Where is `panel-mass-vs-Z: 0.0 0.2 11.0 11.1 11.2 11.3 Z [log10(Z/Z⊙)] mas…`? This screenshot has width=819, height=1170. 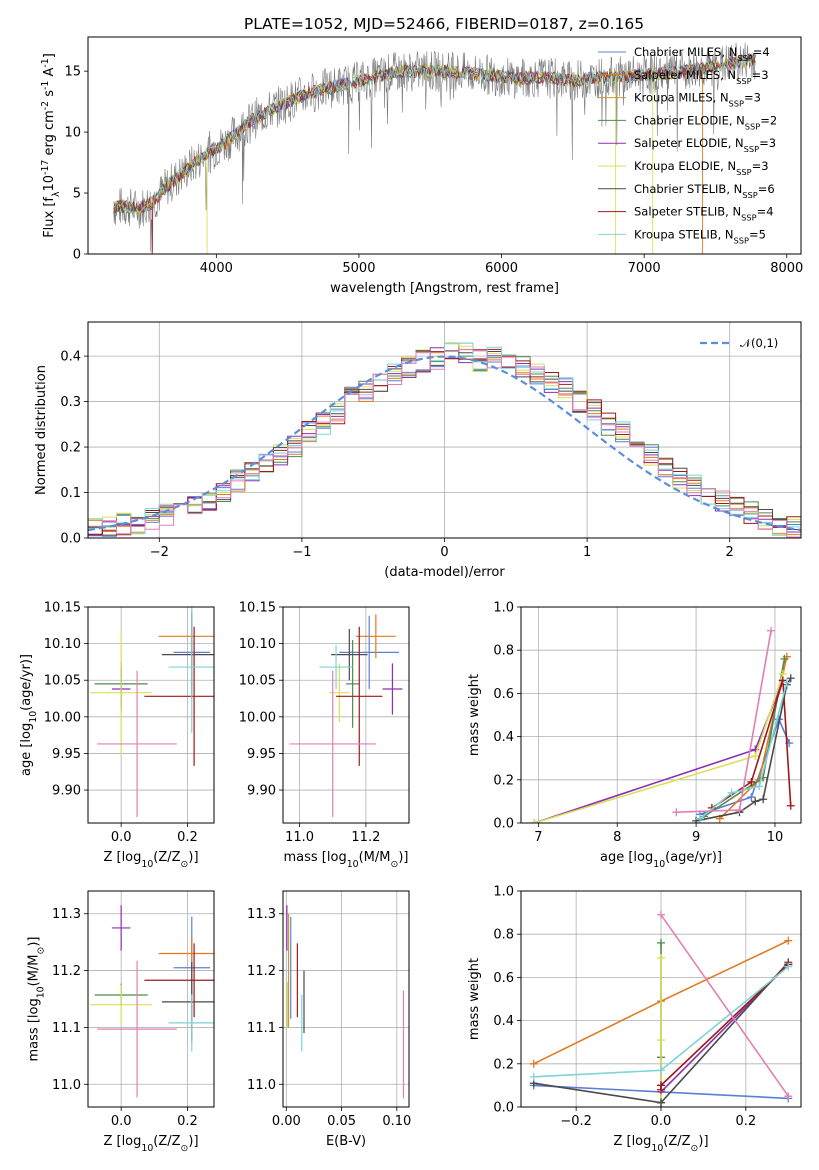 panel-mass-vs-Z: 0.0 0.2 11.0 11.1 11.2 11.3 Z [log10(Z/Z⊙)] mas… is located at coordinates (121, 1022).